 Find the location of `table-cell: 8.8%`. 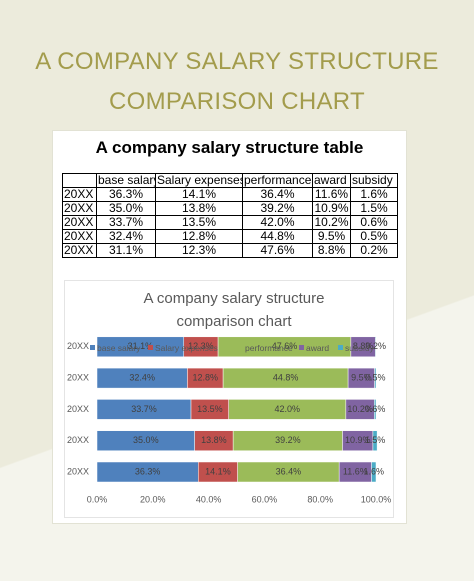

table-cell: 8.8% is located at coordinates (331, 250).